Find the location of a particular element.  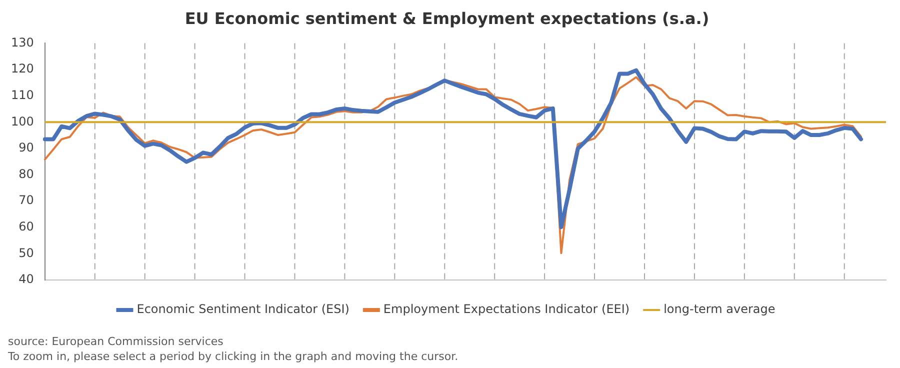

y-tick-label: 40 is located at coordinates (26, 279).